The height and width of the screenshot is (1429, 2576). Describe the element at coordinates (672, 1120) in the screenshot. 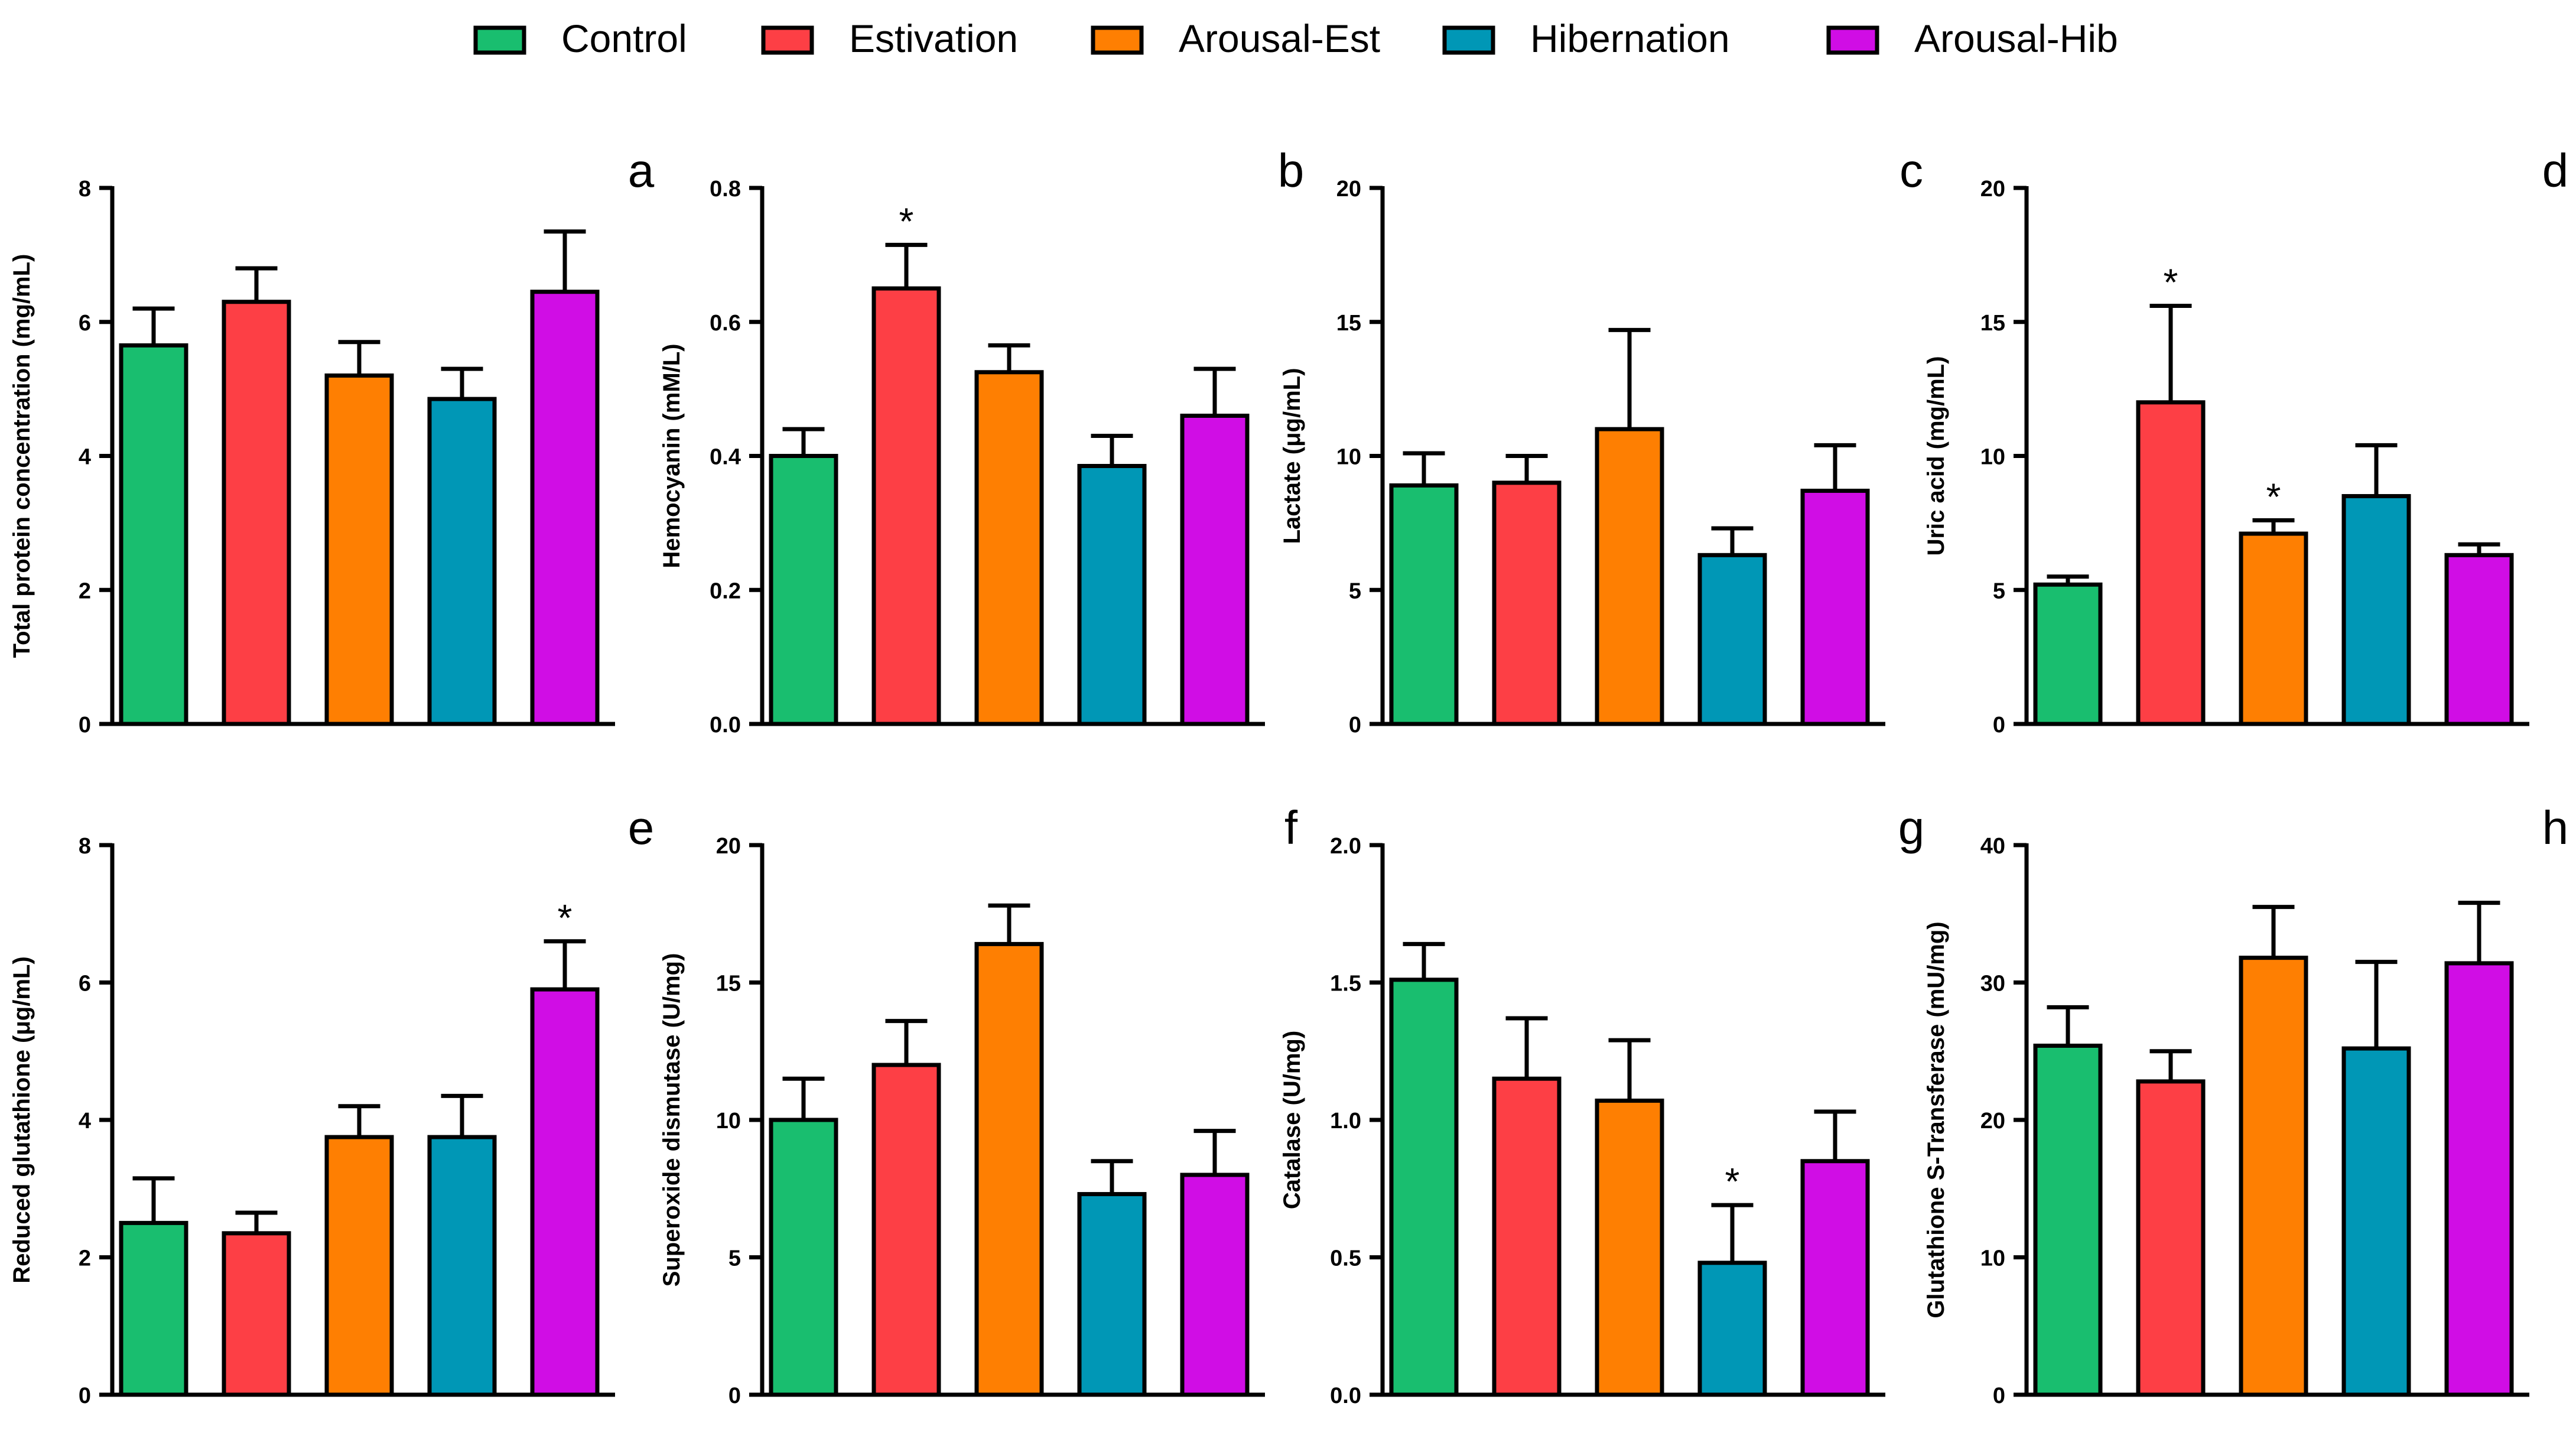

I see `y-axis-title: Superoxide dismutase (U/mg)` at that location.